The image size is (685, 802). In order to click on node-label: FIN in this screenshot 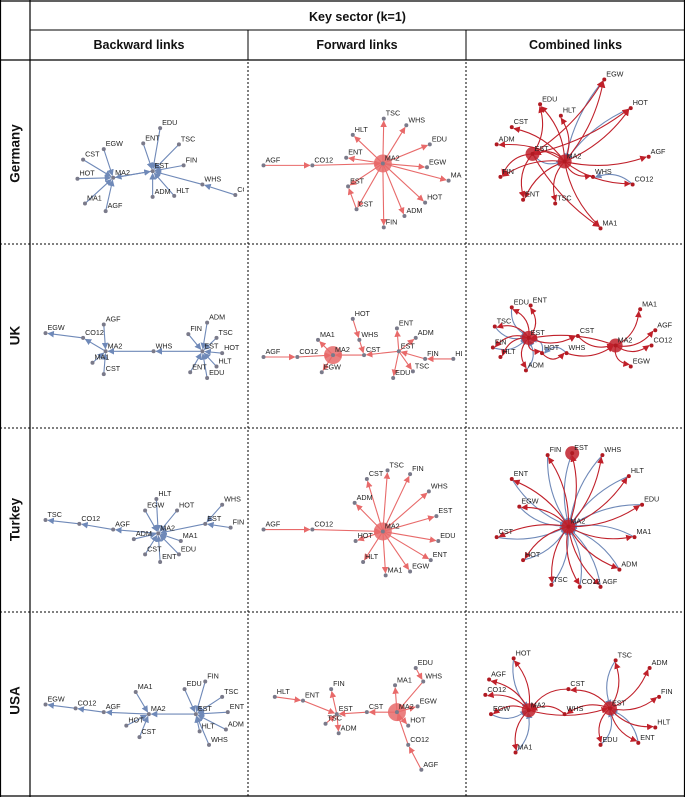, I will do `click(238, 522)`.